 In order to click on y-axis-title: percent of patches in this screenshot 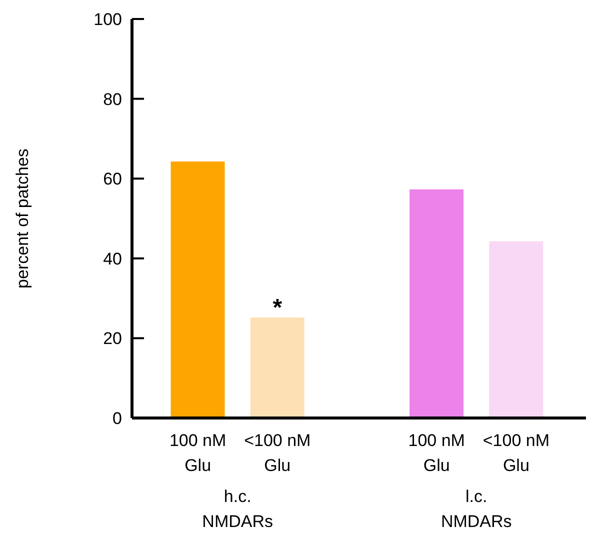, I will do `click(22, 218)`.